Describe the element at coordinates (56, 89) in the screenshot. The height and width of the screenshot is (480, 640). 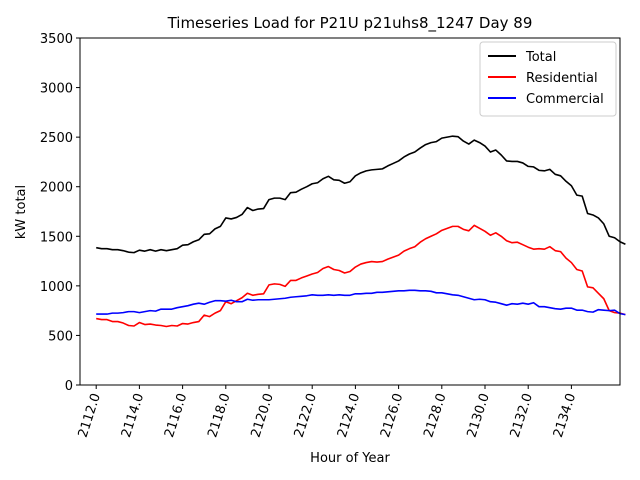
I see `y-tick-label: 3000` at that location.